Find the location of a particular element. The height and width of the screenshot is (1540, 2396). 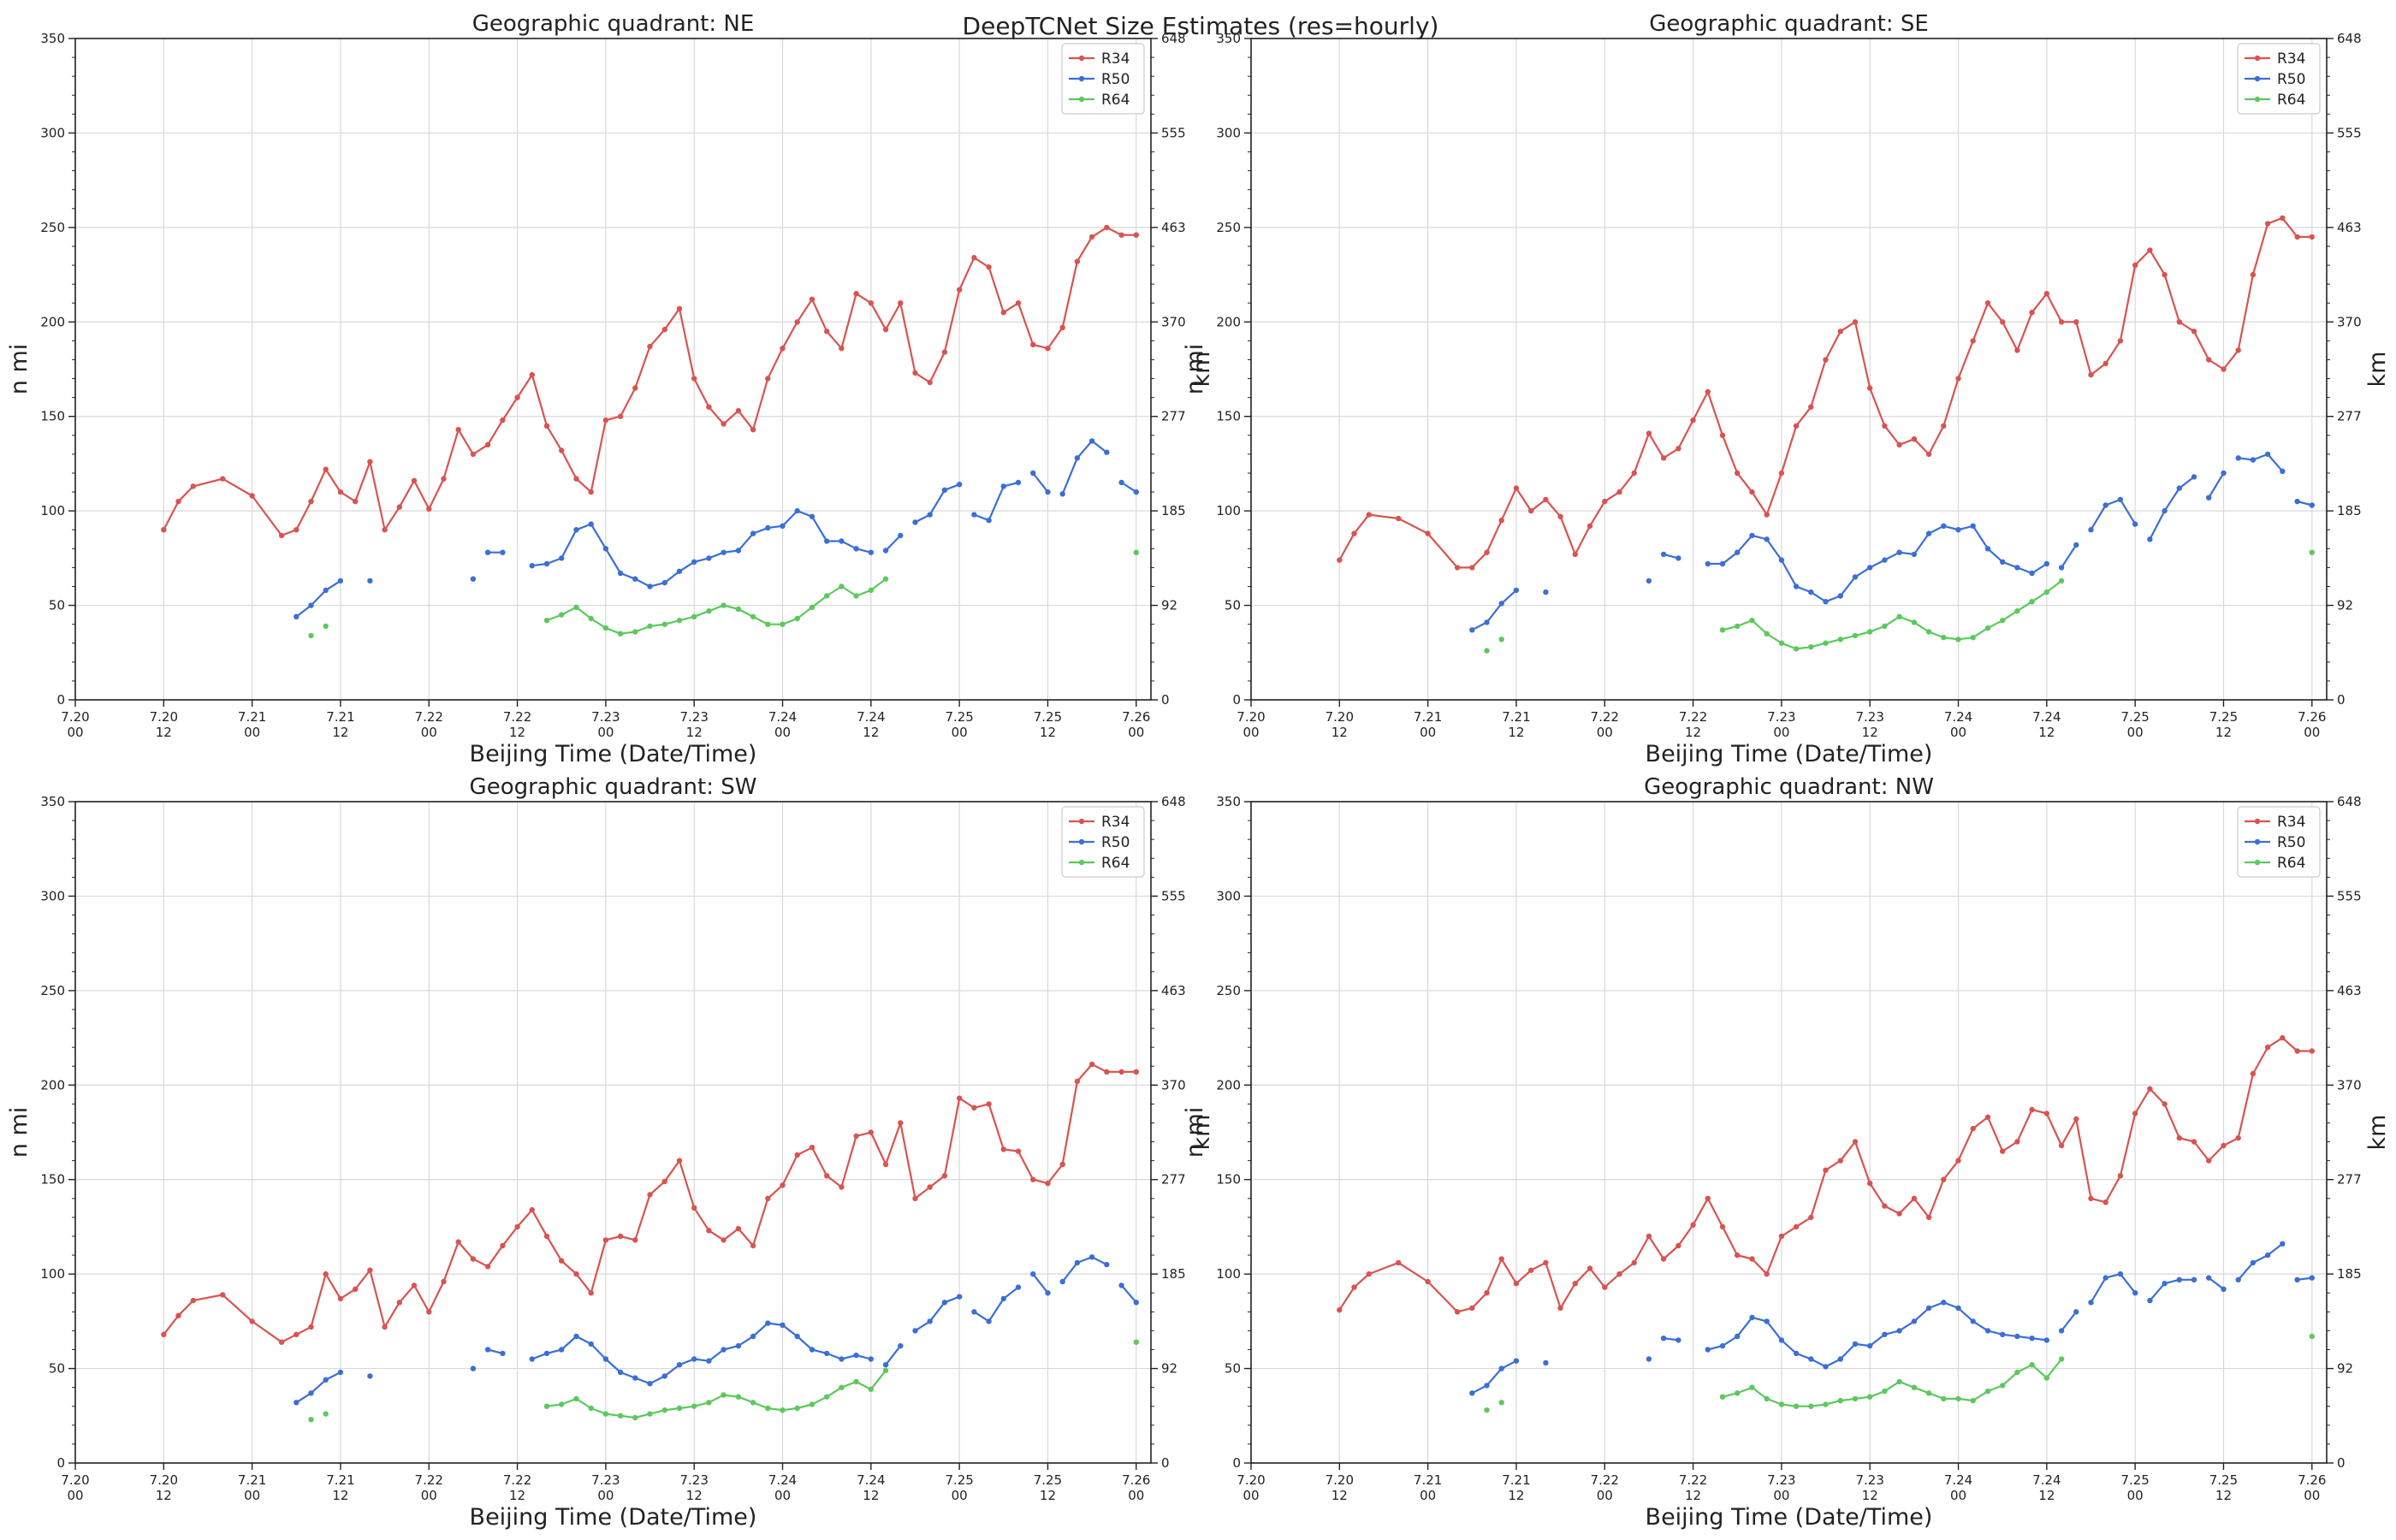

km-tick-label: 648 is located at coordinates (2350, 801).